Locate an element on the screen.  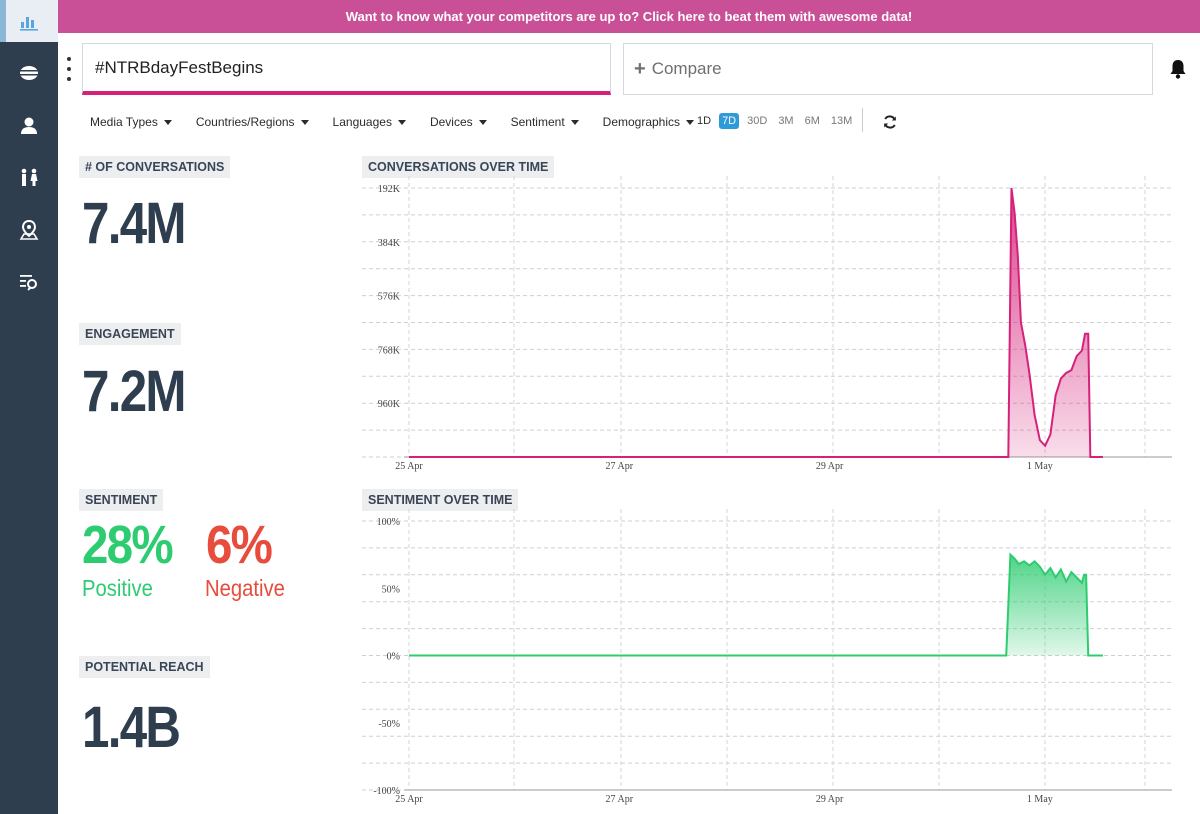
filter-sentiment: Sentiment is located at coordinates (545, 122).